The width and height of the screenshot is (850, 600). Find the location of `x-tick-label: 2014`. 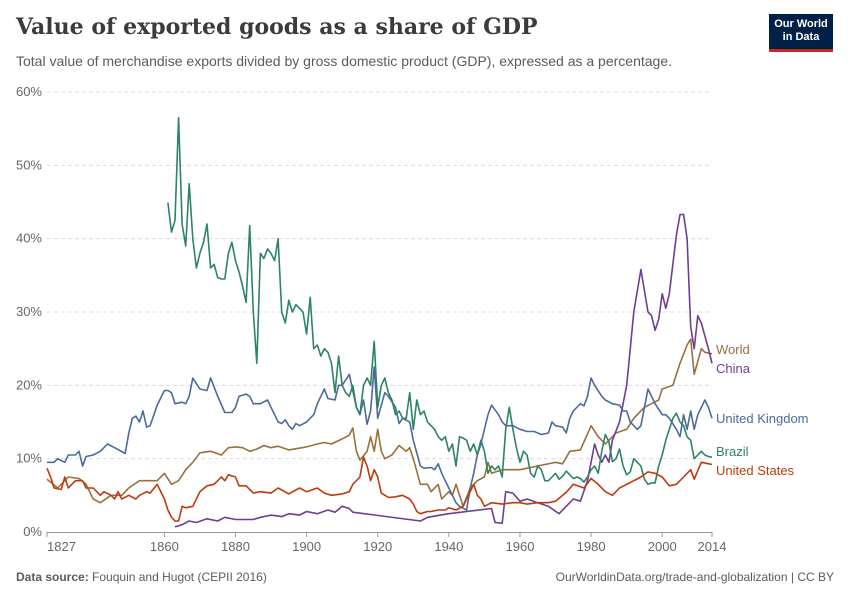

x-tick-label: 2014 is located at coordinates (712, 546).